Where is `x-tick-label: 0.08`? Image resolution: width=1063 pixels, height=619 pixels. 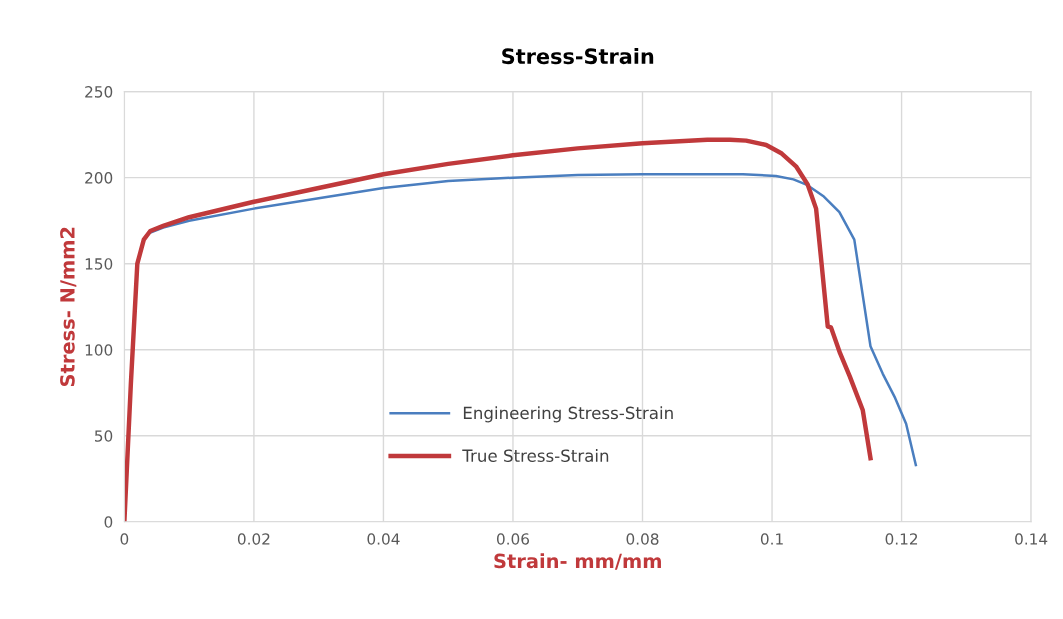 x-tick-label: 0.08 is located at coordinates (642, 539).